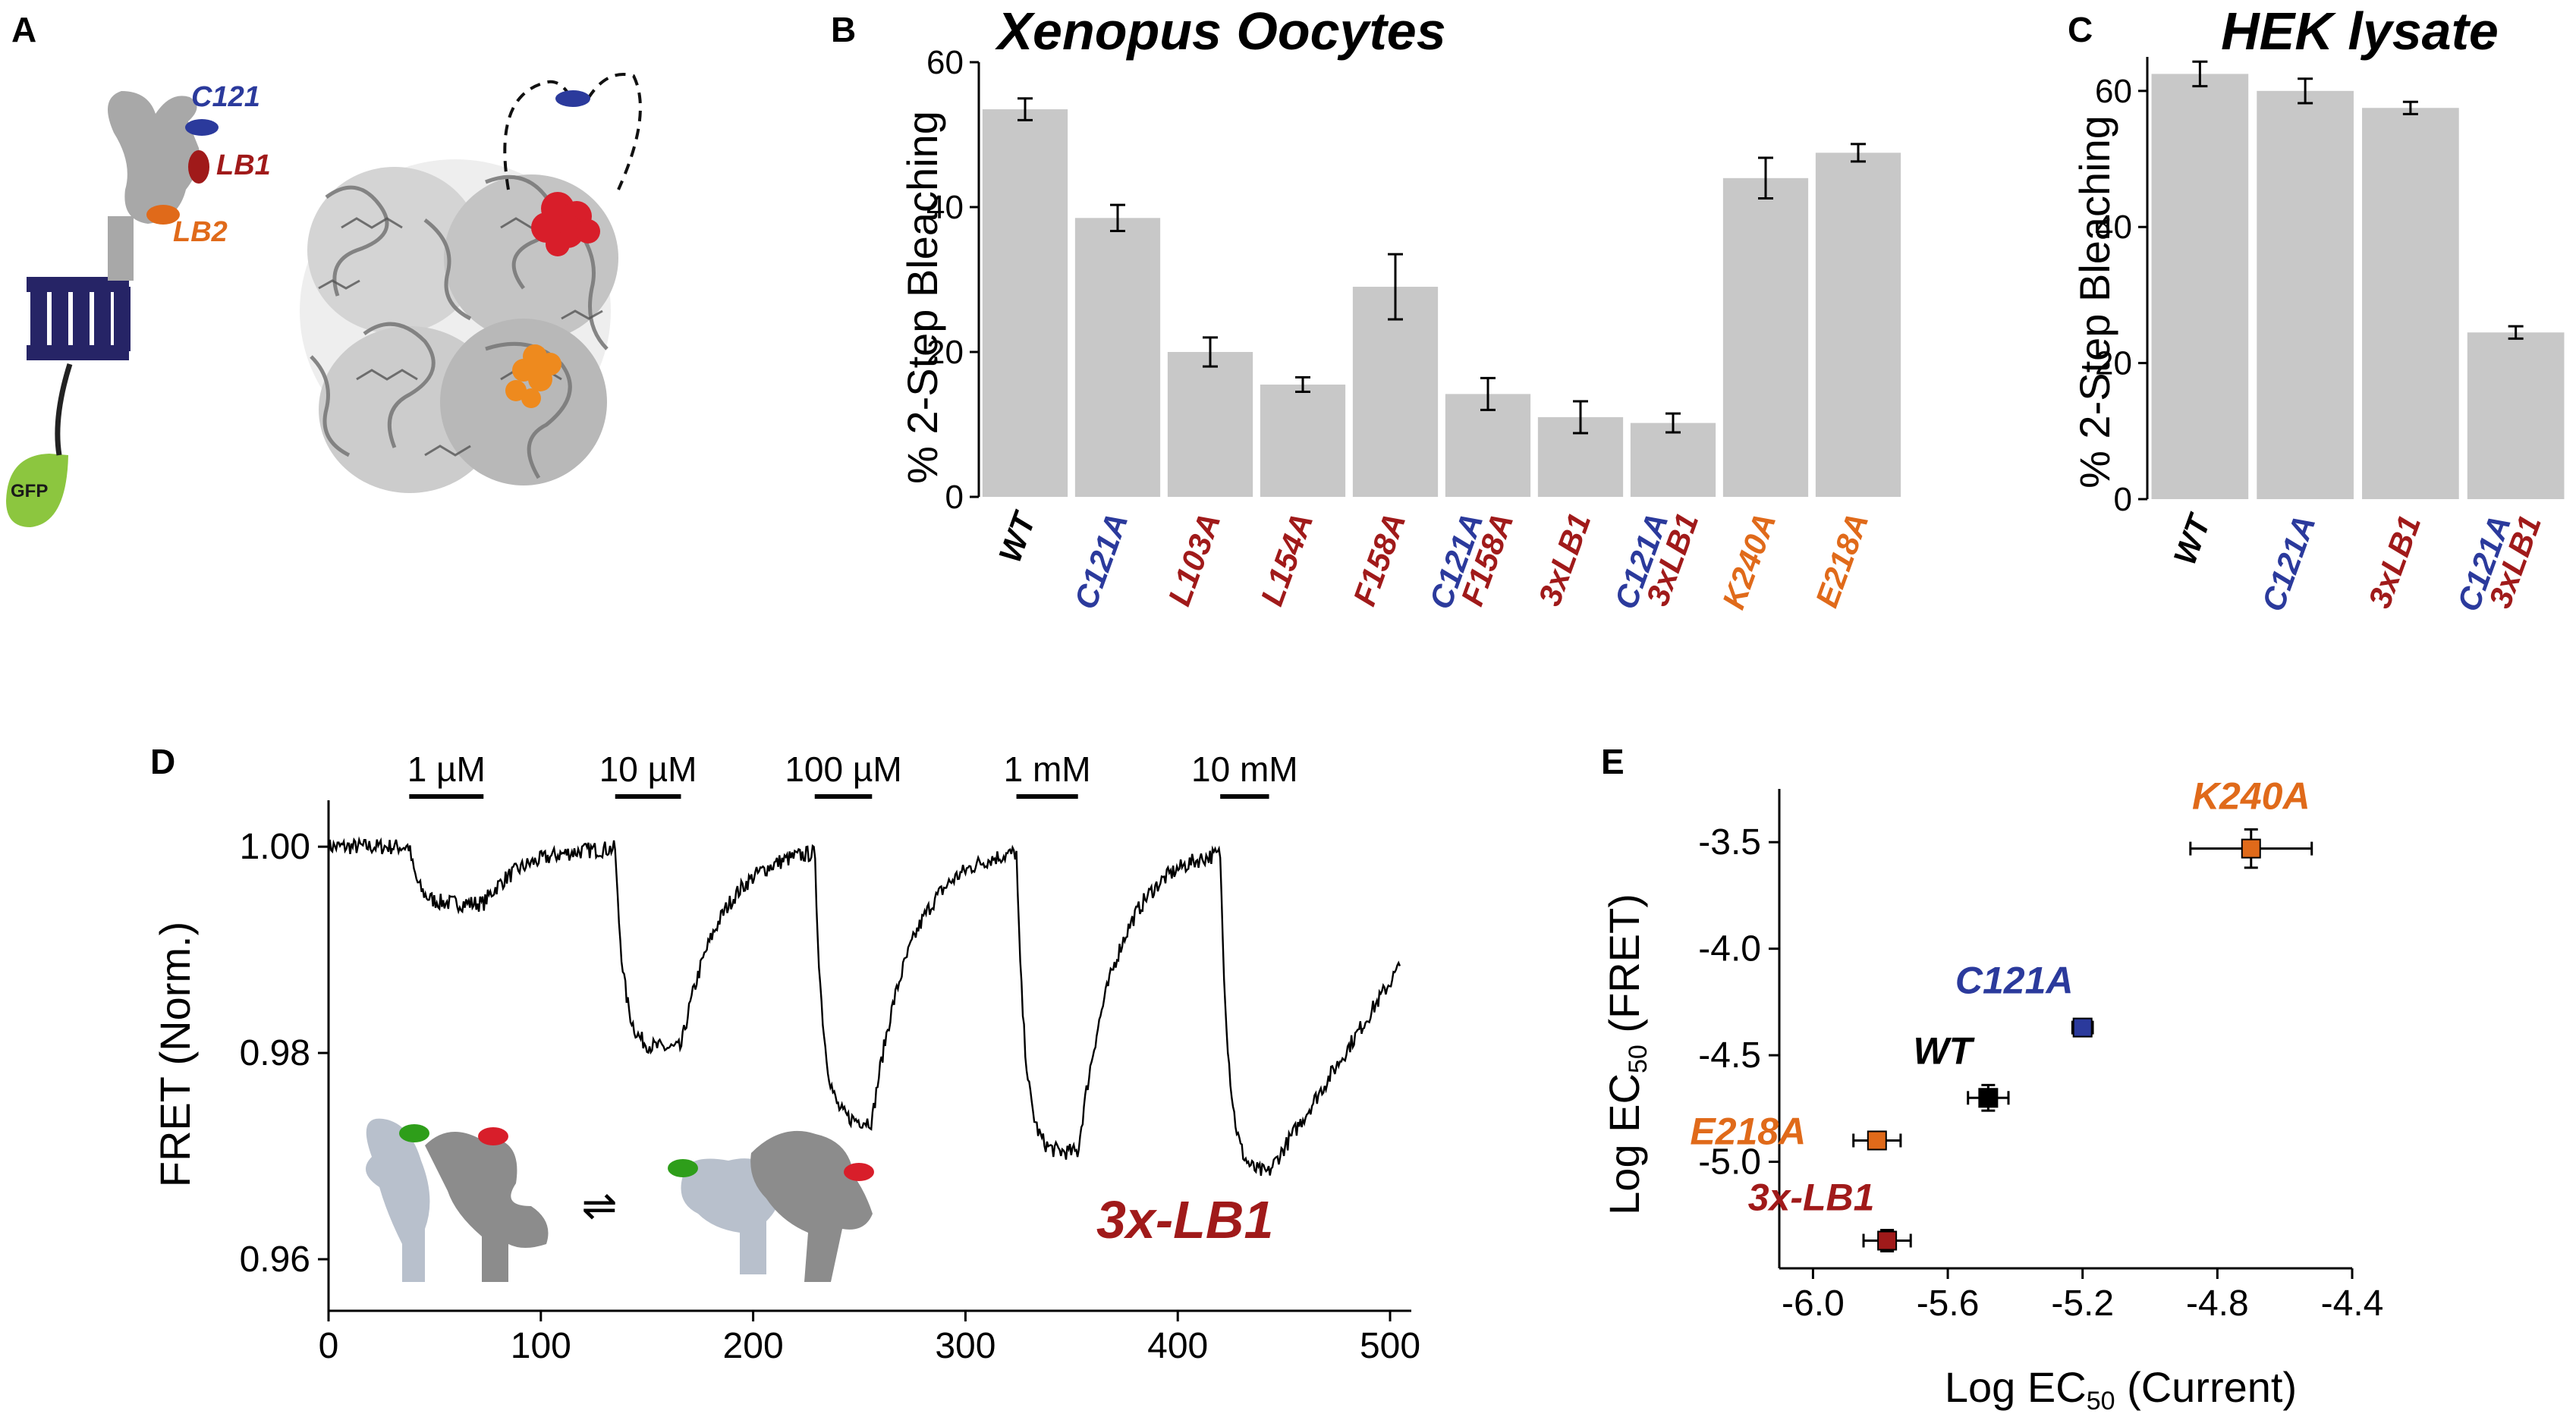 The image size is (2576, 1417). I want to click on gfp-tag, so click(37, 490).